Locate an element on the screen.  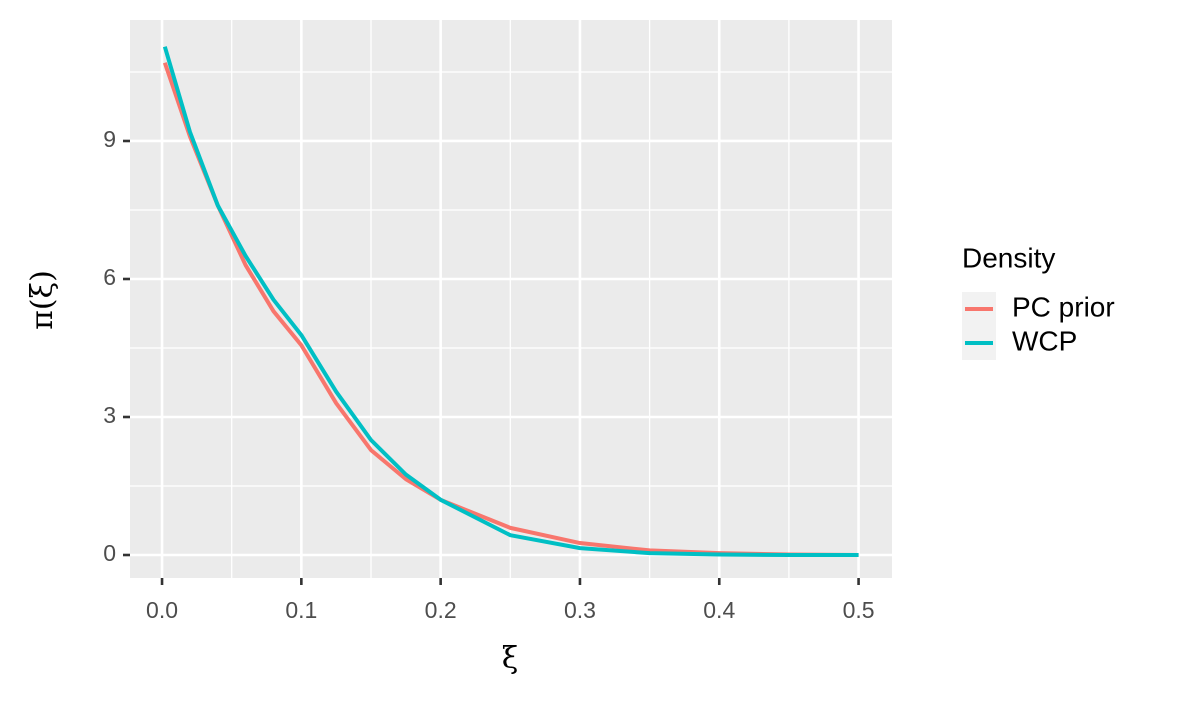
x-tick-label: 0.3 is located at coordinates (580, 610).